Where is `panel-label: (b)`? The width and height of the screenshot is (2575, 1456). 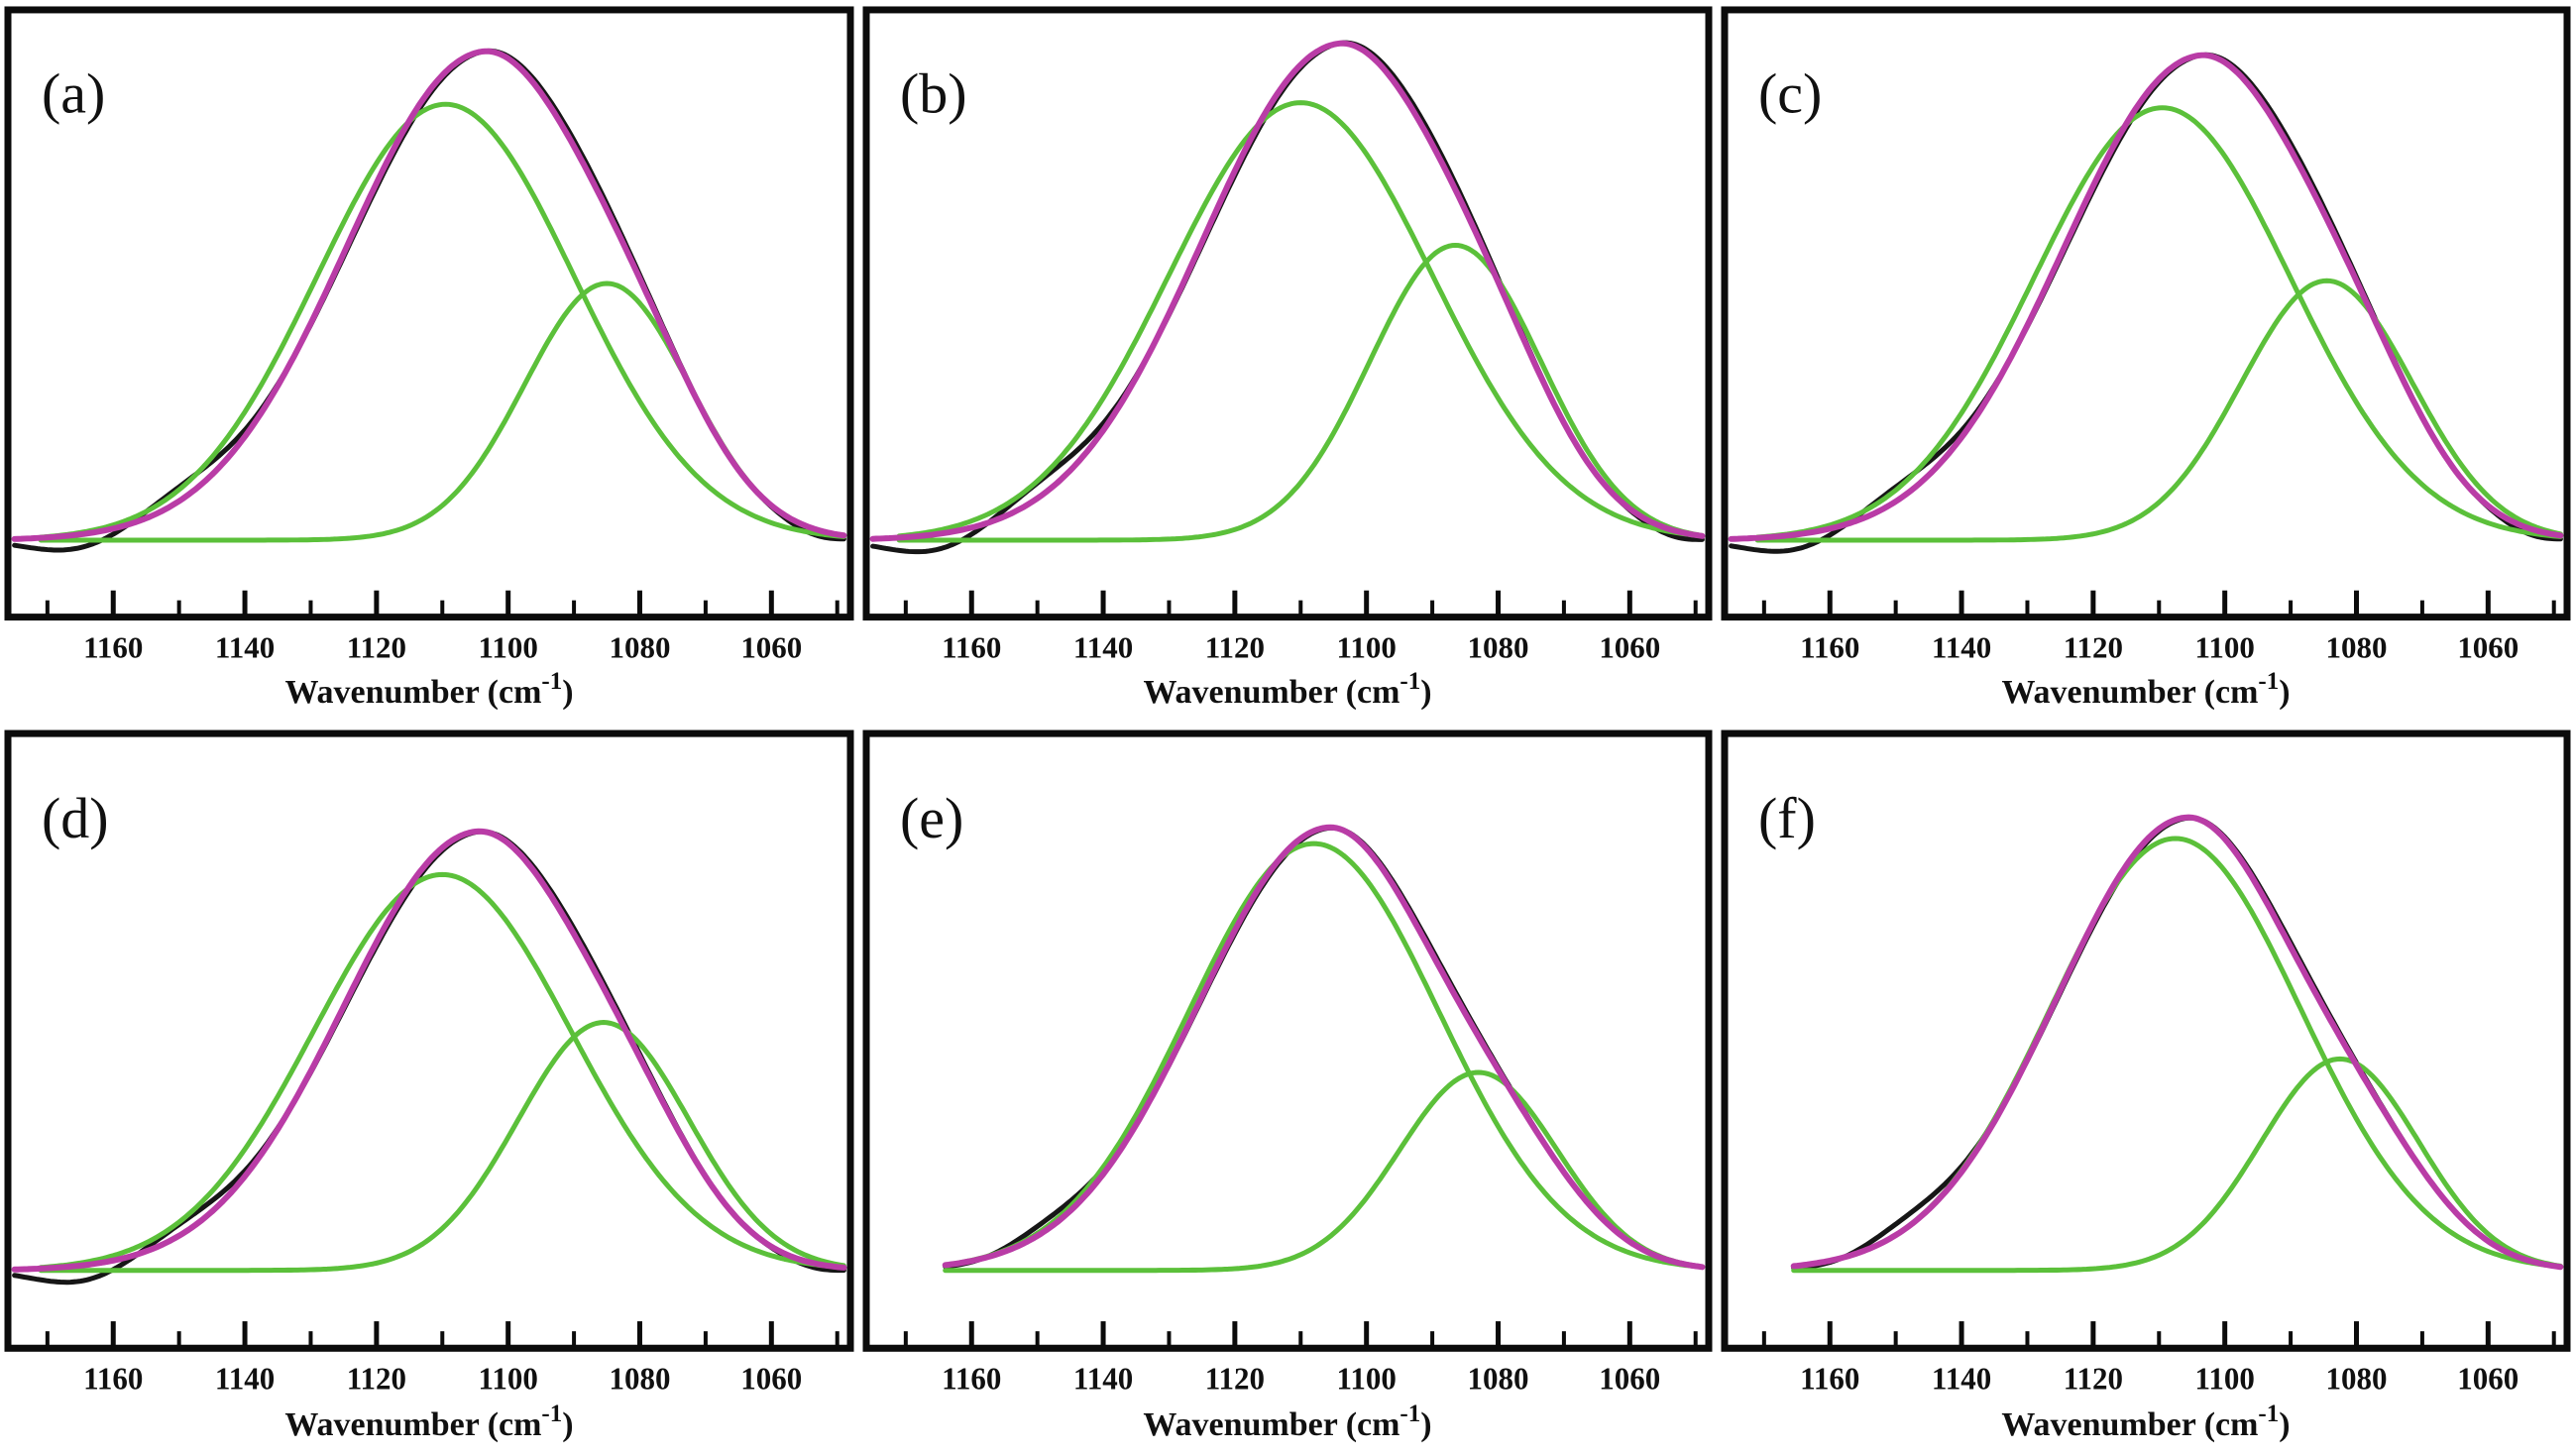
panel-label: (b) is located at coordinates (933, 93).